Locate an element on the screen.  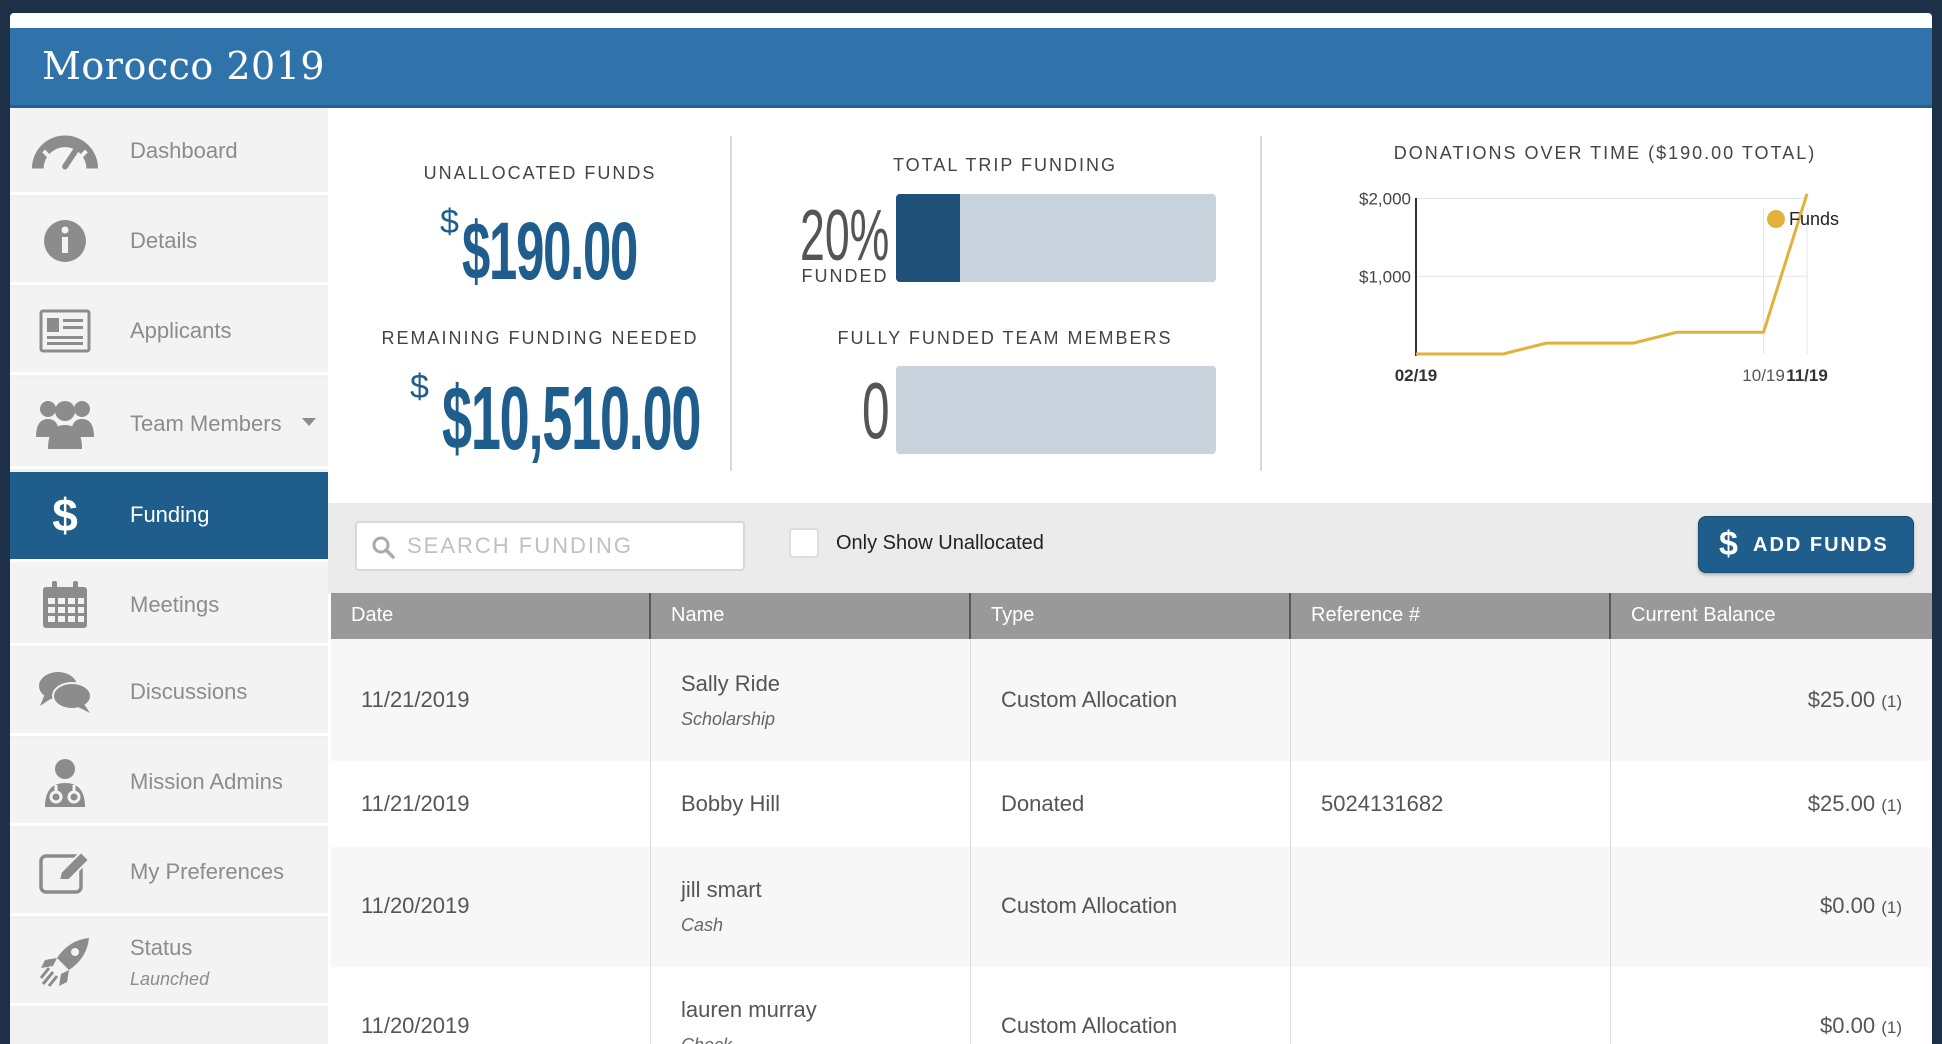
legend-label-funds: Funds is located at coordinates (1814, 219).